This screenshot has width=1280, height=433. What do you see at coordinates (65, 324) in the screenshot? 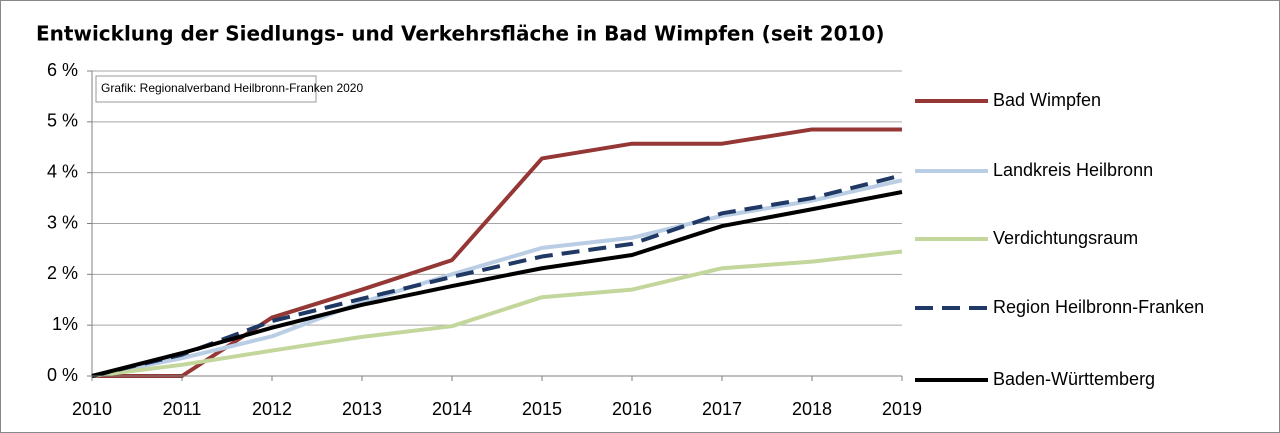
I see `y-tick-label: 1%` at bounding box center [65, 324].